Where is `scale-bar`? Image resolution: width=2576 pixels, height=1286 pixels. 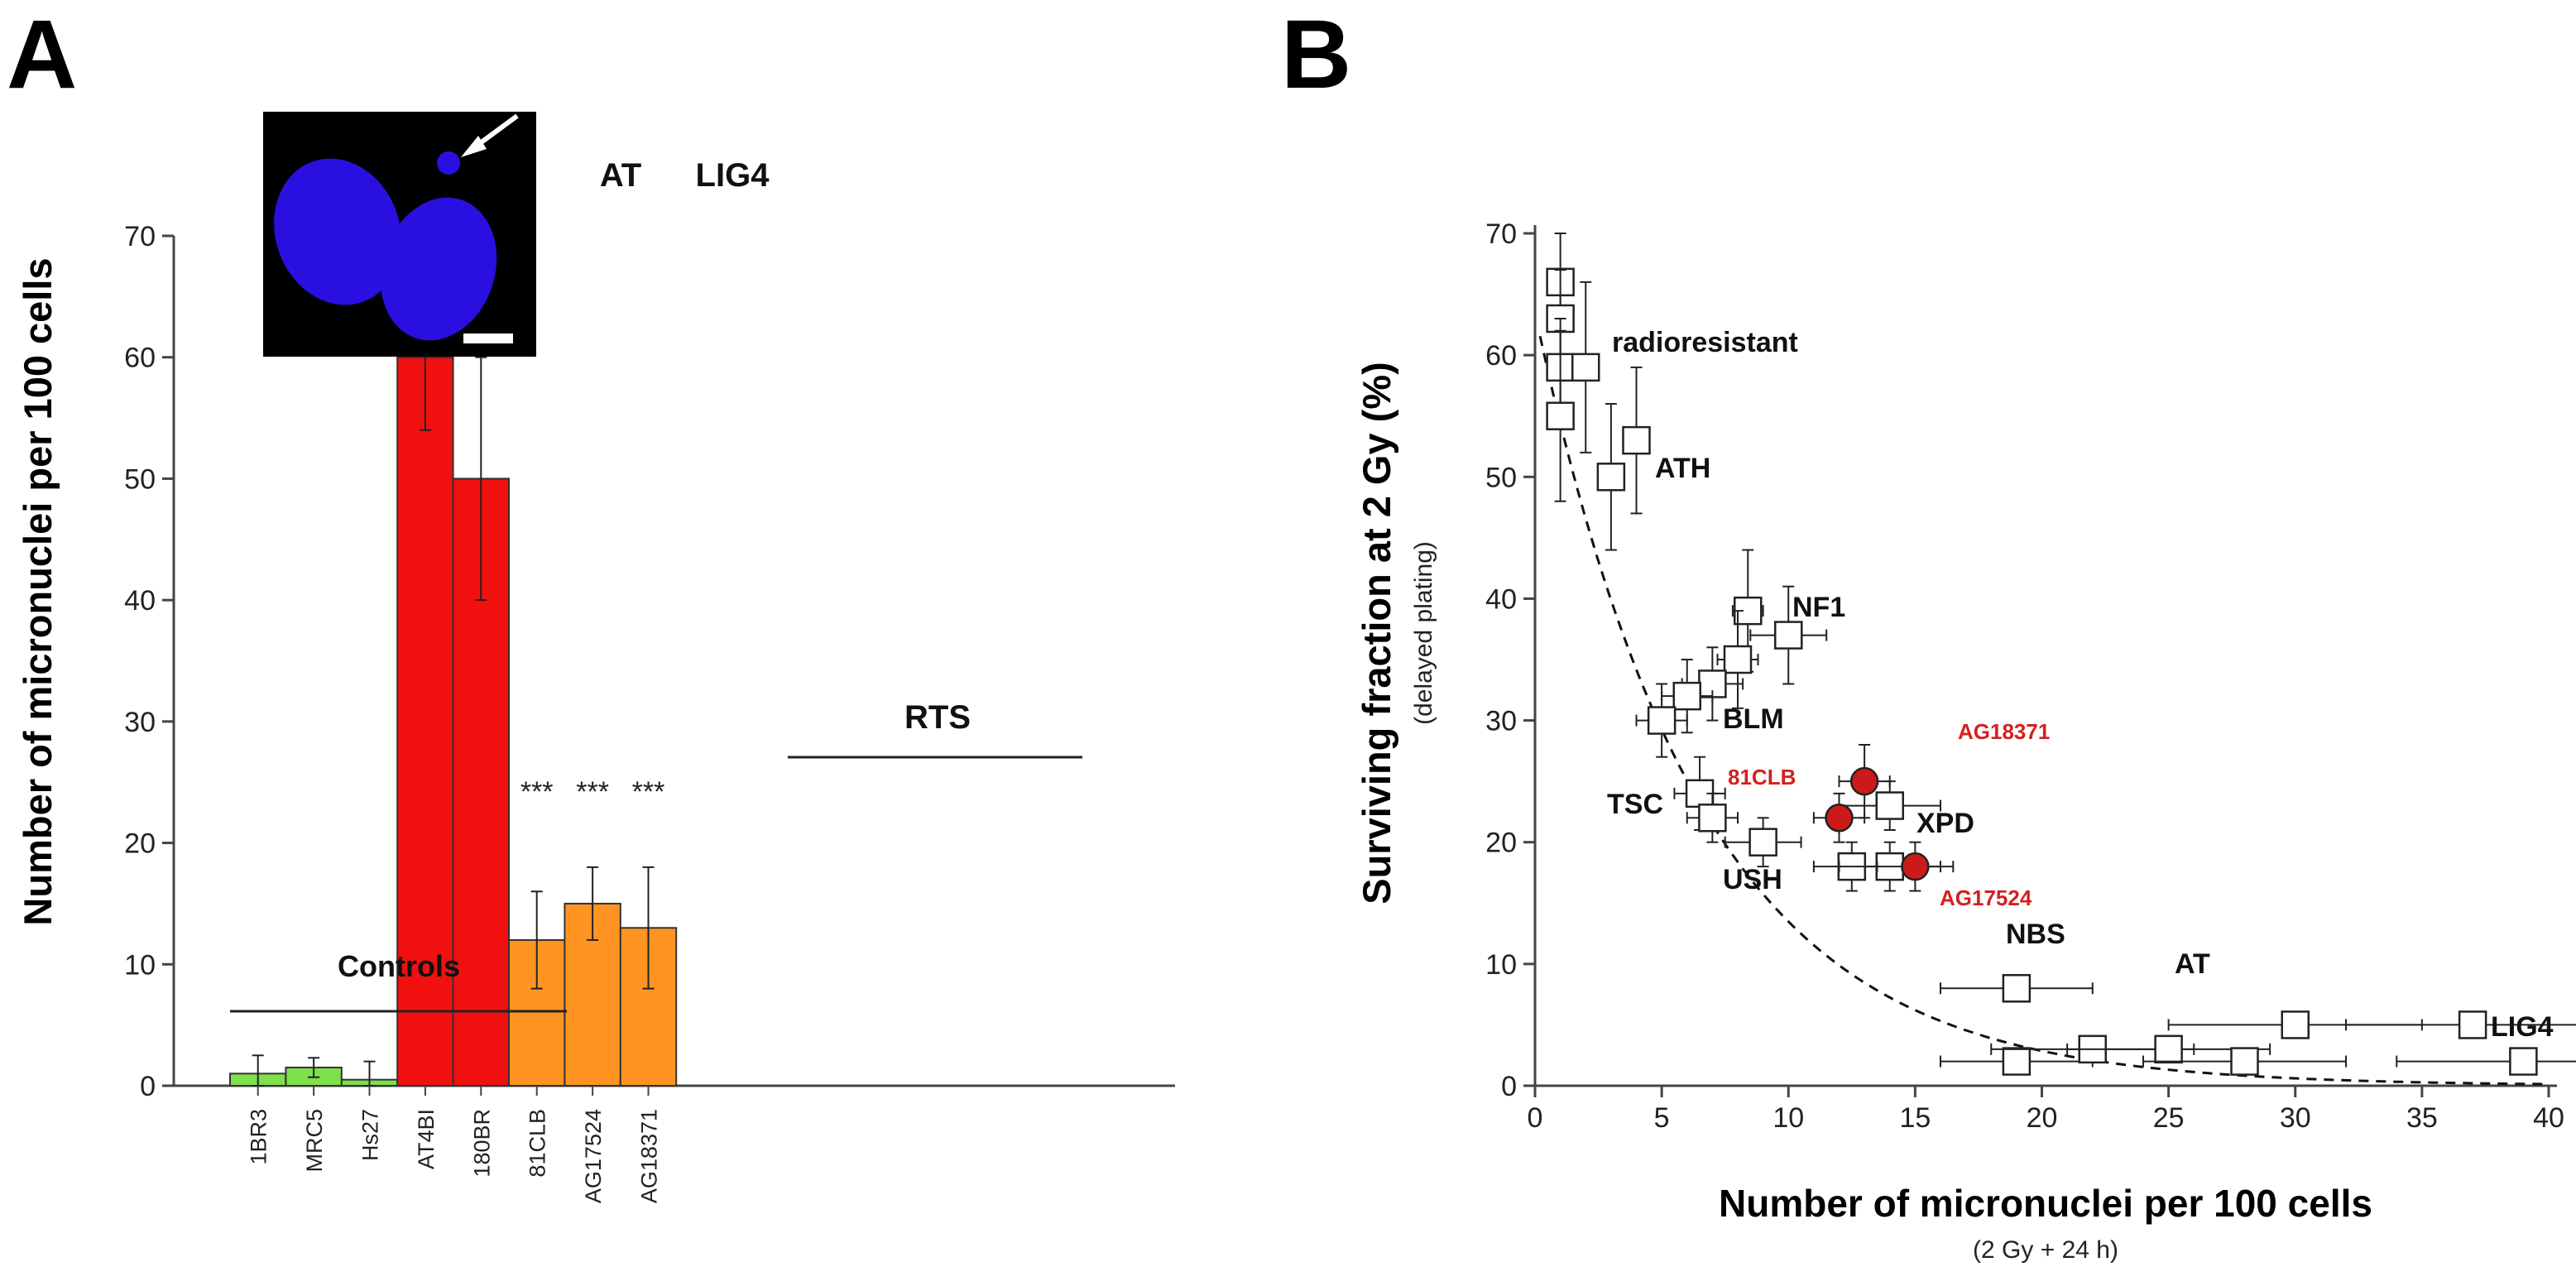
scale-bar is located at coordinates (488, 338).